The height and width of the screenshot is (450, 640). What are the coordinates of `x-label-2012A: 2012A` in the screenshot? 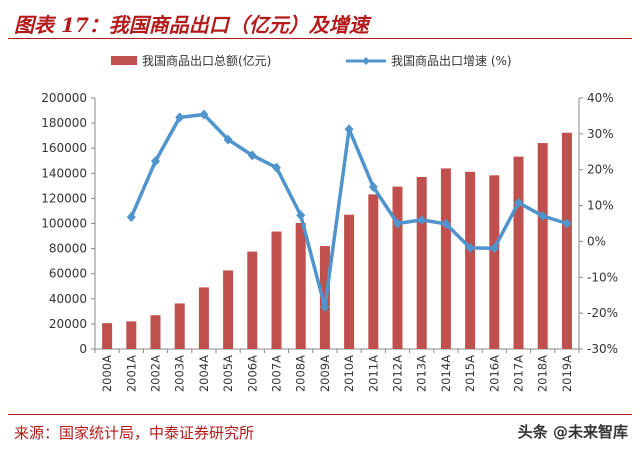 It's located at (398, 373).